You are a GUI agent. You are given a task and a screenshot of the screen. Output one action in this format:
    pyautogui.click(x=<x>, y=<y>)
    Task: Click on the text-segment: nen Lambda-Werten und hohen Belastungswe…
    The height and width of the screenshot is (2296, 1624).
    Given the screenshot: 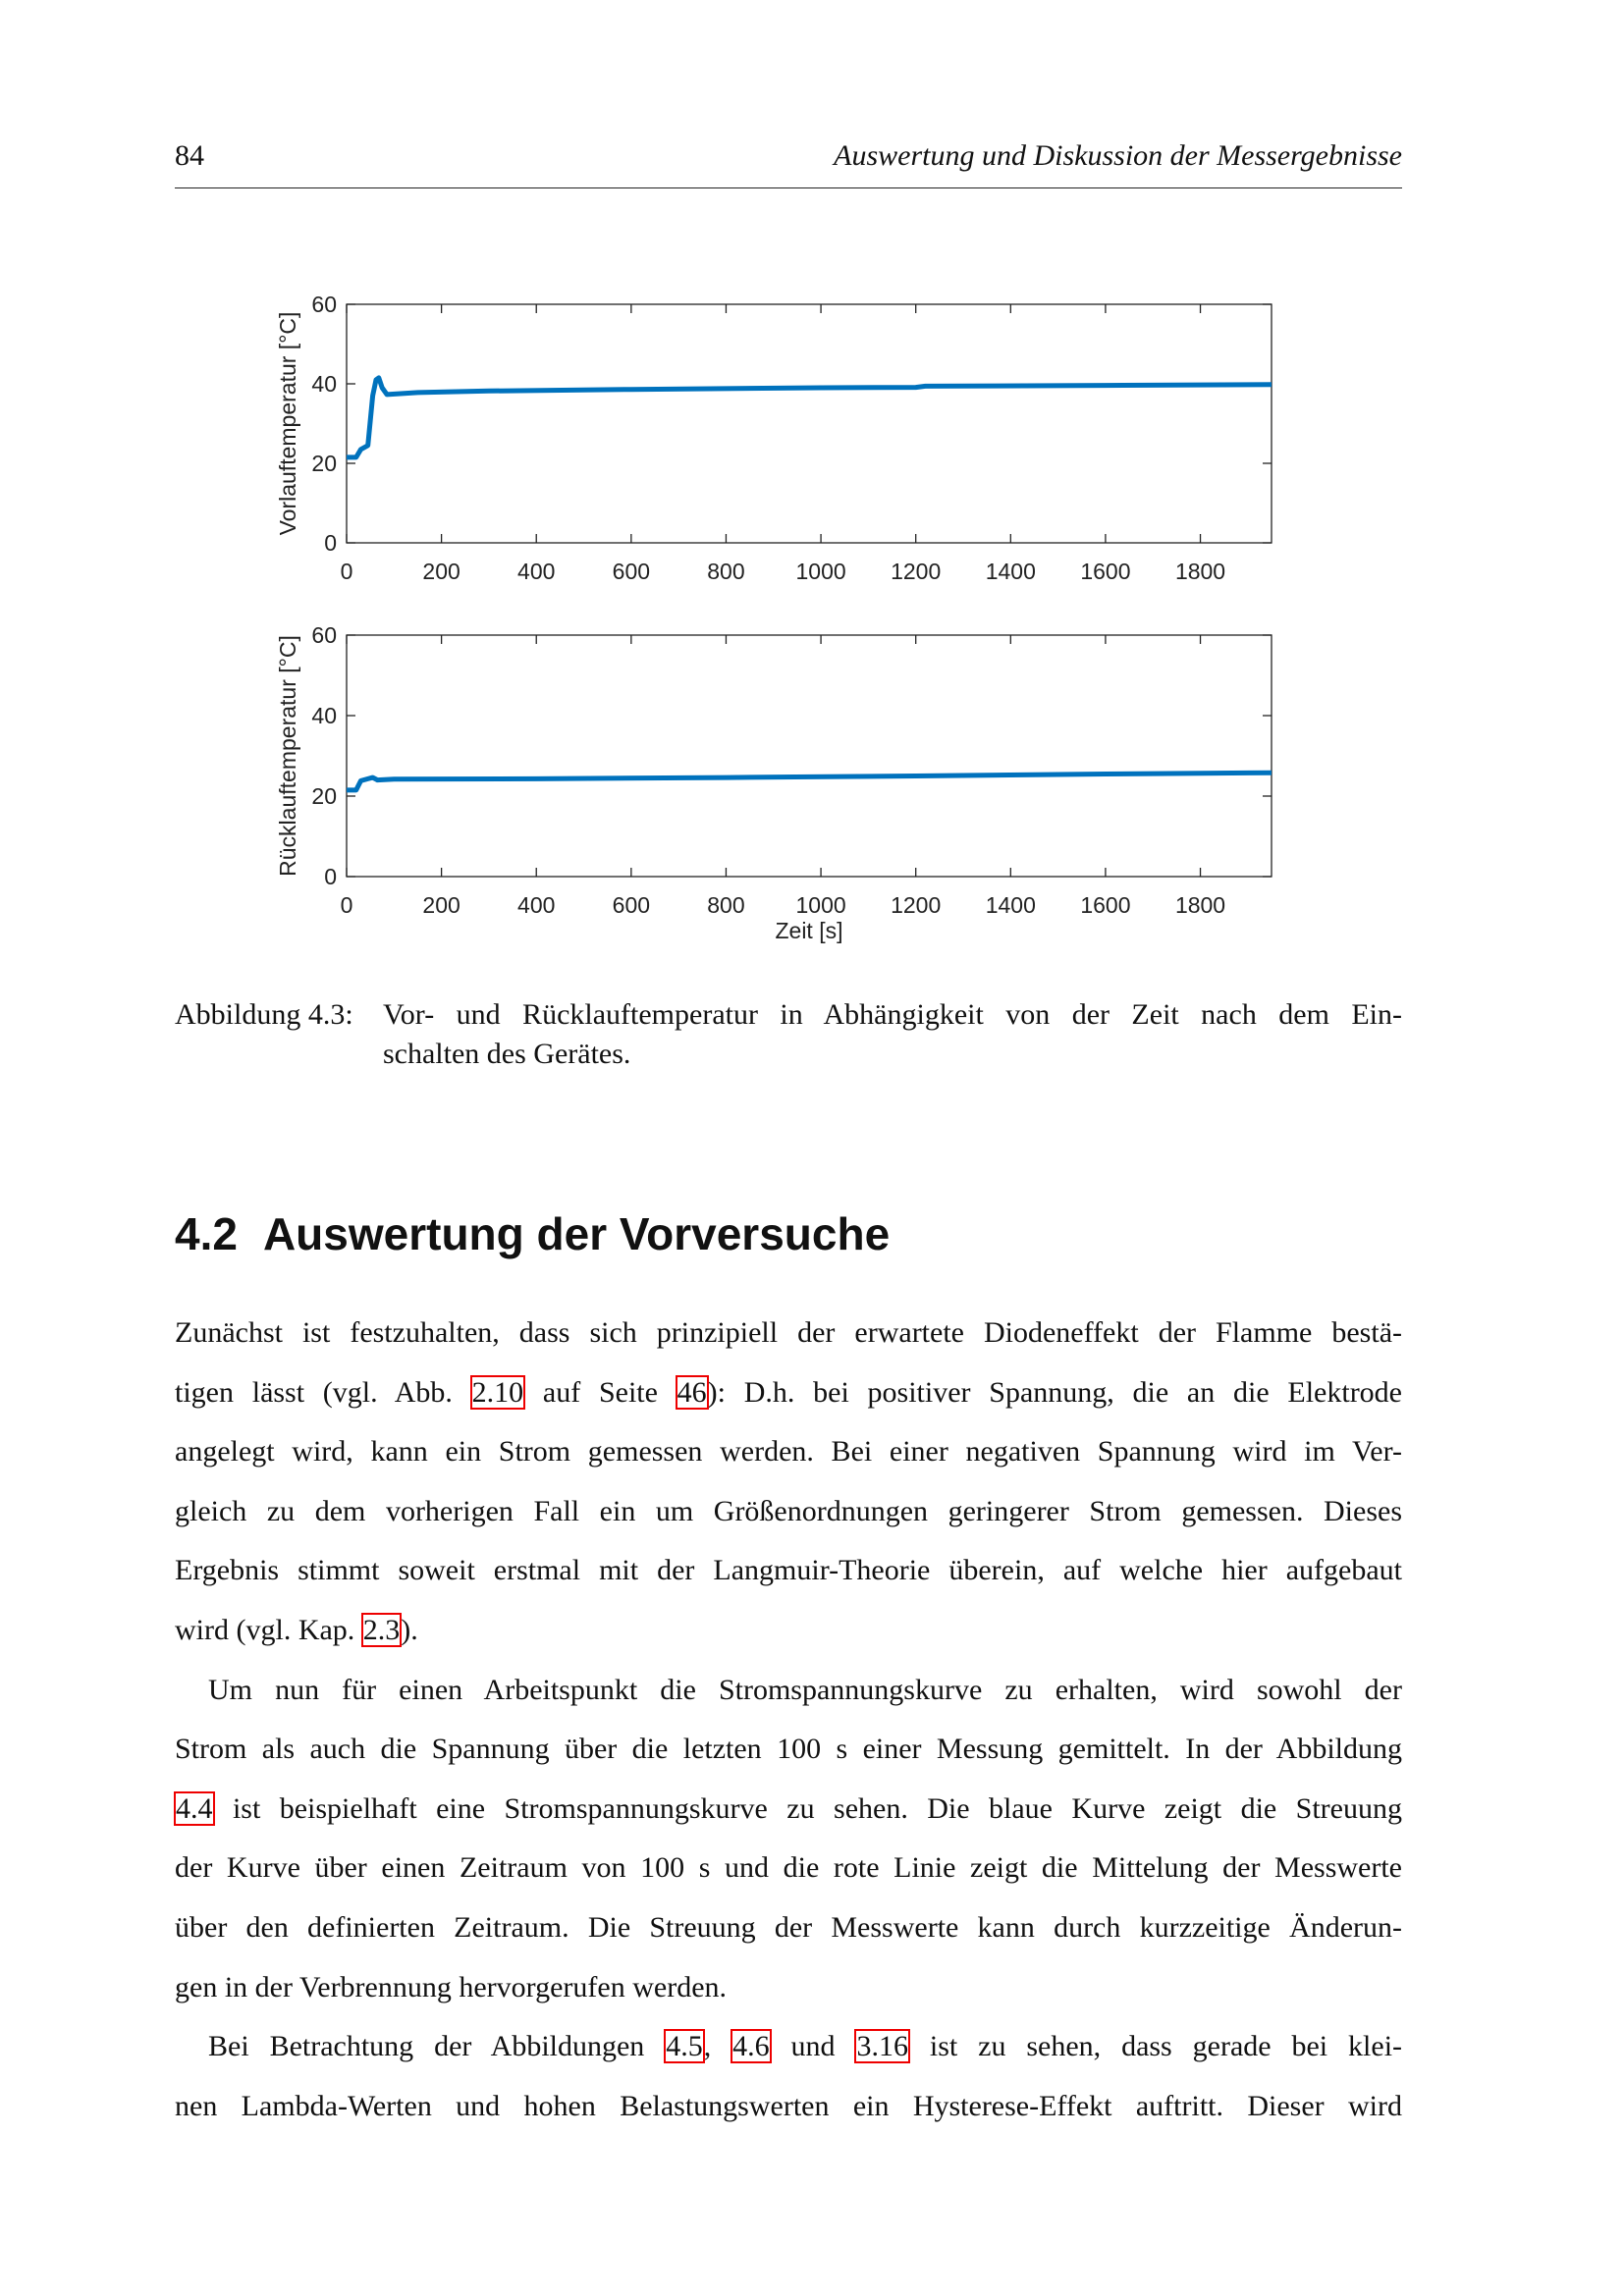 What is the action you would take?
    pyautogui.click(x=788, y=2105)
    